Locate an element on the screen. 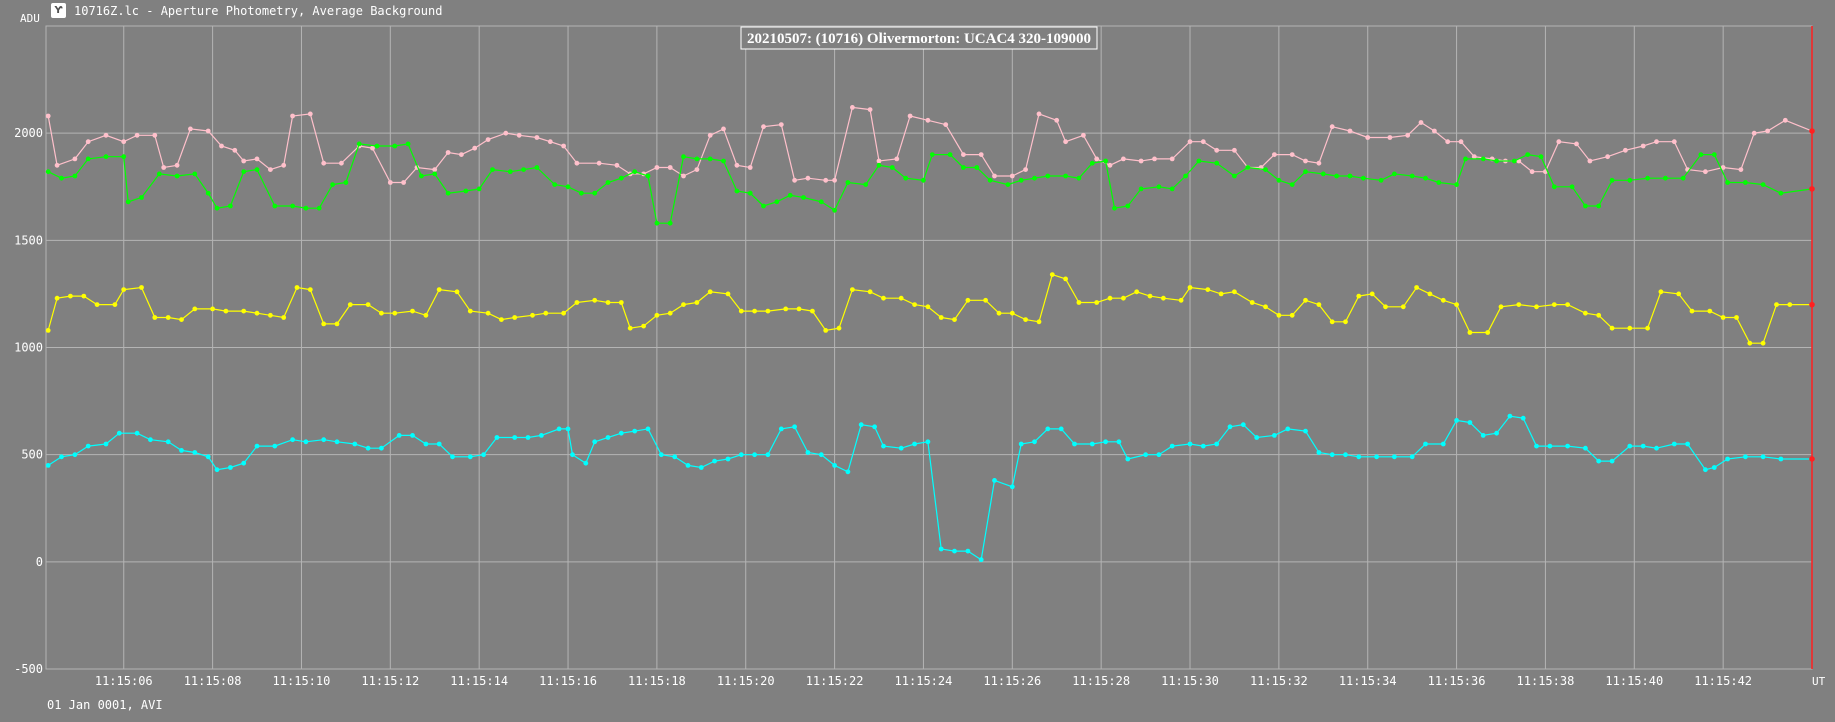 Image resolution: width=1835 pixels, height=722 pixels. x-tick-label: 11:15:08 is located at coordinates (213, 681).